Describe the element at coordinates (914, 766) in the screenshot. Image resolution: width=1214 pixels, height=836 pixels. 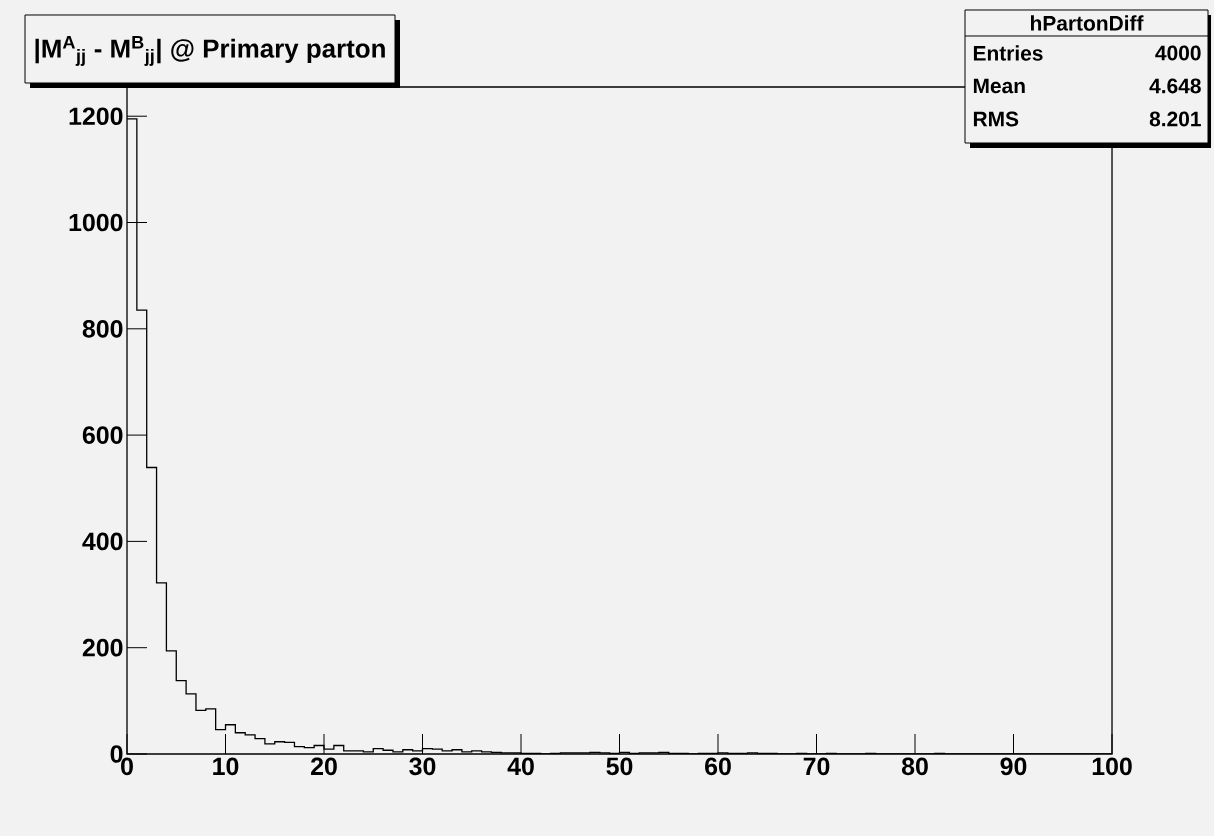
I see `x-tick-label: 80` at that location.